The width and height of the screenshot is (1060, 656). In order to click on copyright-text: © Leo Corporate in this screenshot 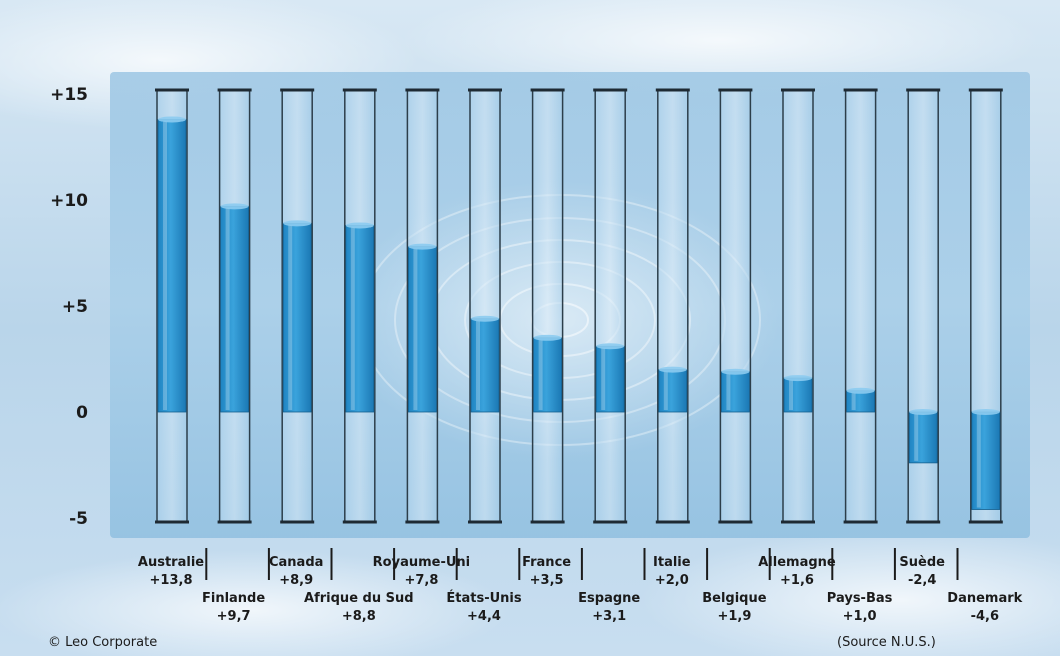, I will do `click(102, 642)`.